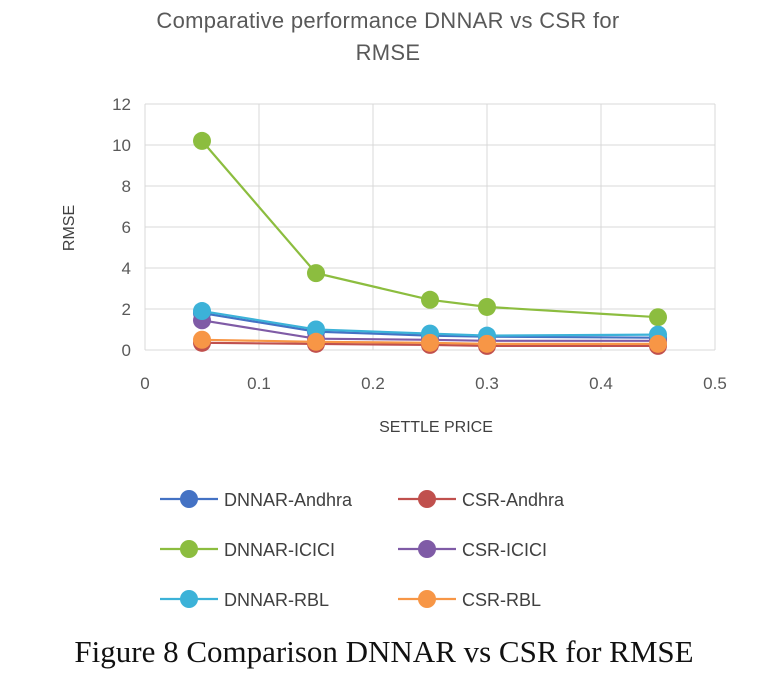  Describe the element at coordinates (513, 500) in the screenshot. I see `legend-label: CSR-Andhra` at that location.